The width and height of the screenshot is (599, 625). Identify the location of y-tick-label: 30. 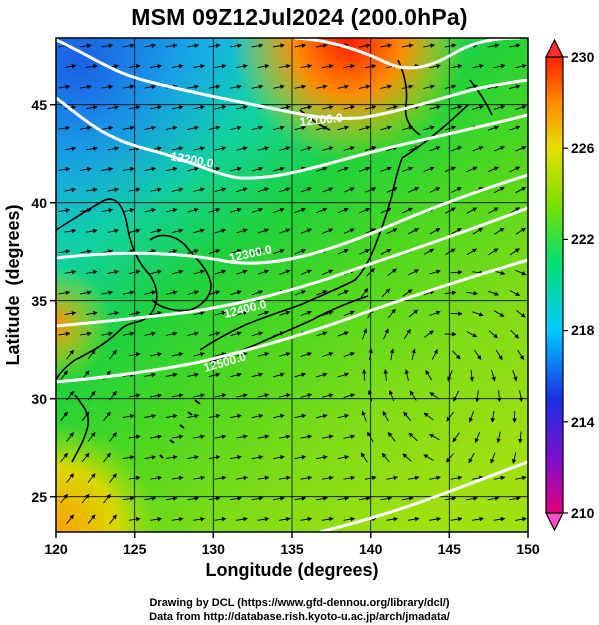
(39, 399).